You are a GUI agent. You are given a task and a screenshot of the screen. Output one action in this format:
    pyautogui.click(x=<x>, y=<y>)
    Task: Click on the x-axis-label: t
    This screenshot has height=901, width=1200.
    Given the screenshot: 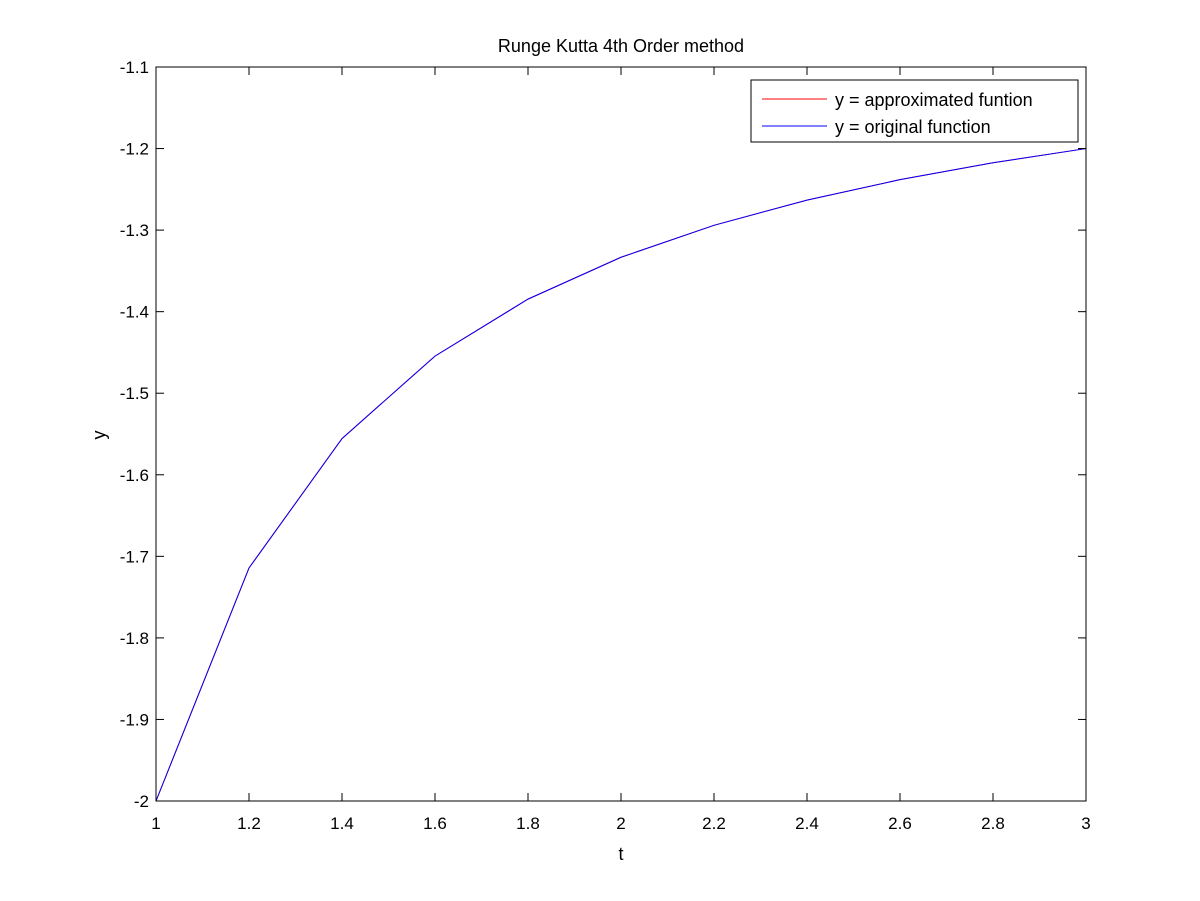 What is the action you would take?
    pyautogui.click(x=620, y=854)
    